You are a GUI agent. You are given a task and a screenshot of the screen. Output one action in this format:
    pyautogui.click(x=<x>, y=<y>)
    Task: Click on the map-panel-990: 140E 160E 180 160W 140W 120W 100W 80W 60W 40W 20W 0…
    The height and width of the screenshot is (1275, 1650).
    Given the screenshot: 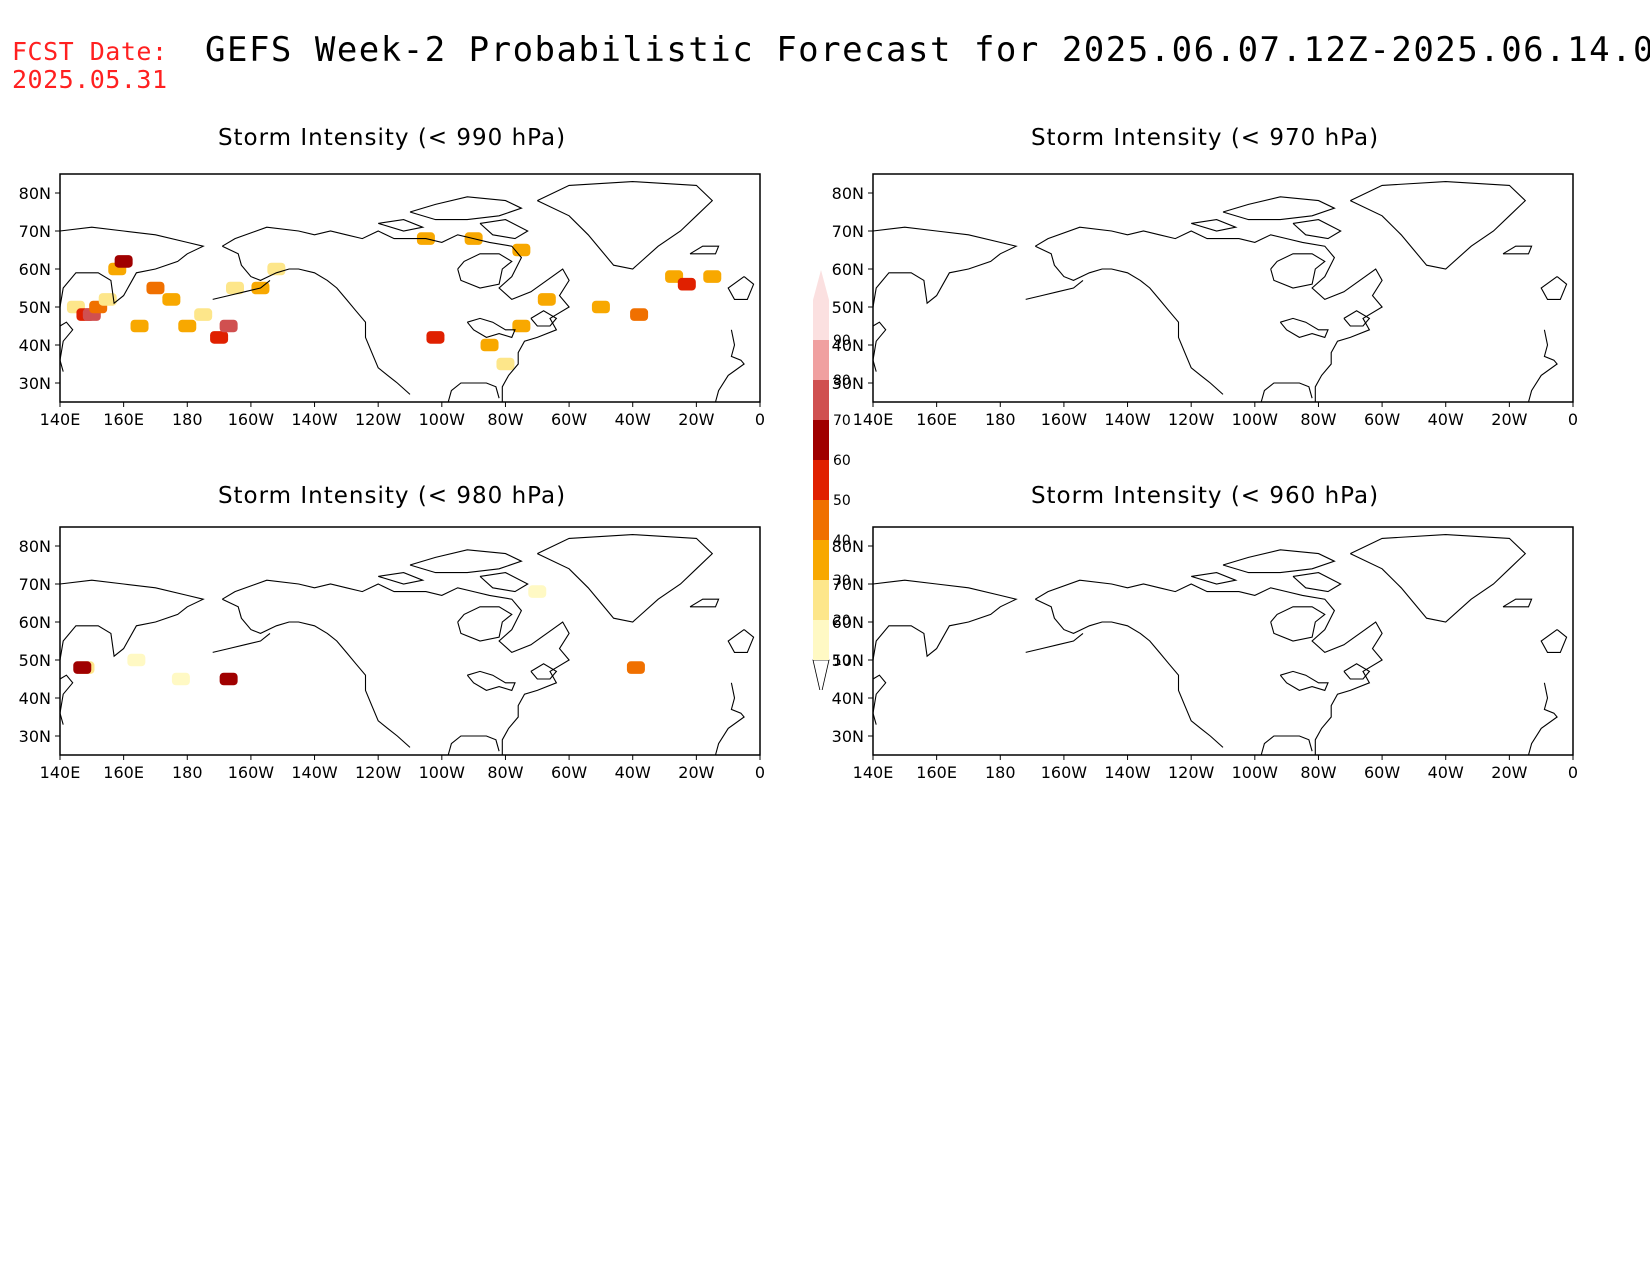 What is the action you would take?
    pyautogui.click(x=392, y=301)
    